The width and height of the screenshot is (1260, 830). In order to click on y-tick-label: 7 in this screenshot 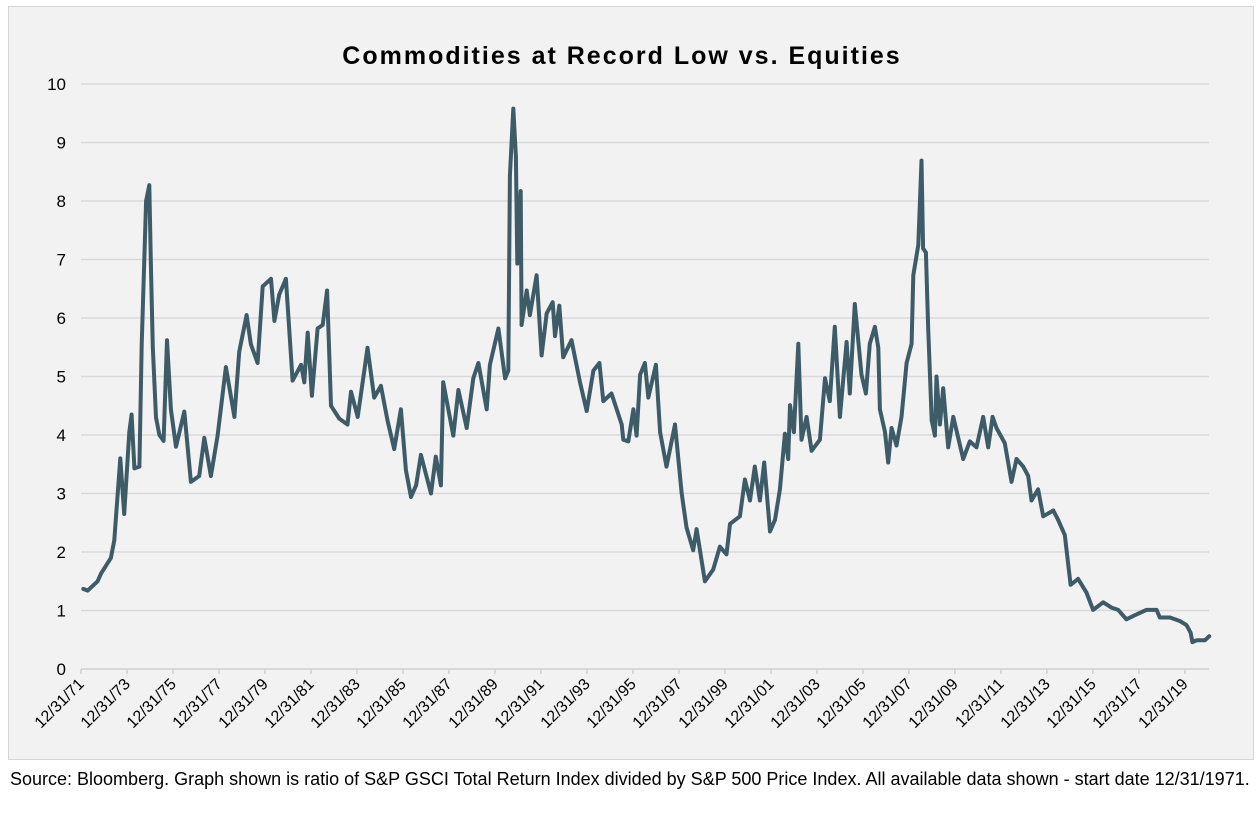, I will do `click(61, 260)`.